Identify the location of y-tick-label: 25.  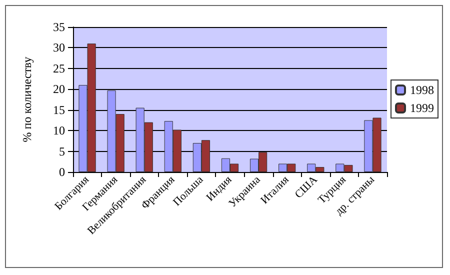
(59, 68).